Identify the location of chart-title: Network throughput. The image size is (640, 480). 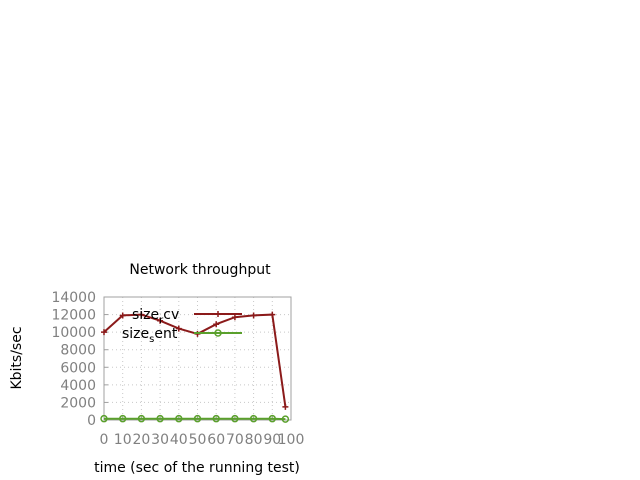
(200, 270).